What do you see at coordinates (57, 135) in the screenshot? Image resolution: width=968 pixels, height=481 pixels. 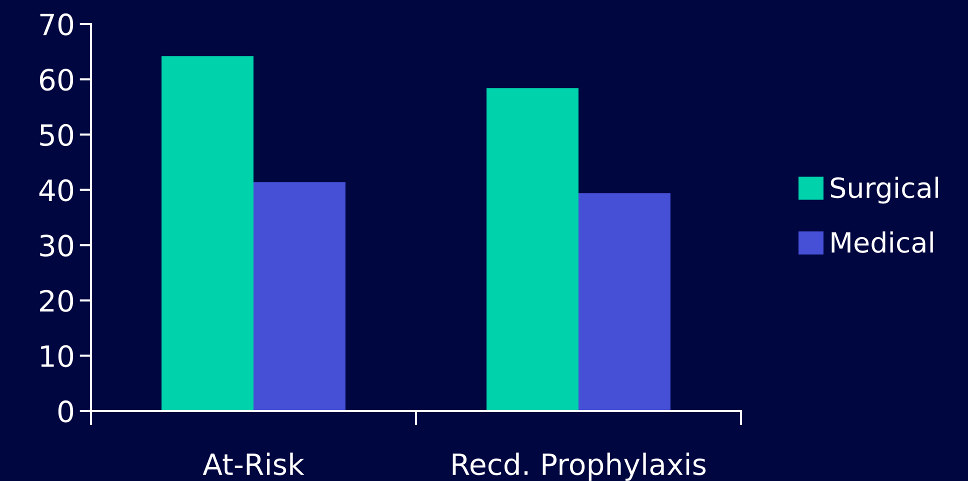 I see `y-tick-label: 50` at bounding box center [57, 135].